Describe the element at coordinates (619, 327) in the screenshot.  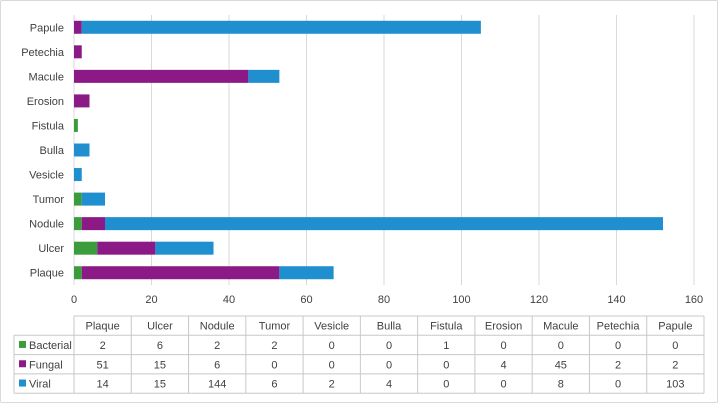
I see `table-header-petechia: Petechia` at that location.